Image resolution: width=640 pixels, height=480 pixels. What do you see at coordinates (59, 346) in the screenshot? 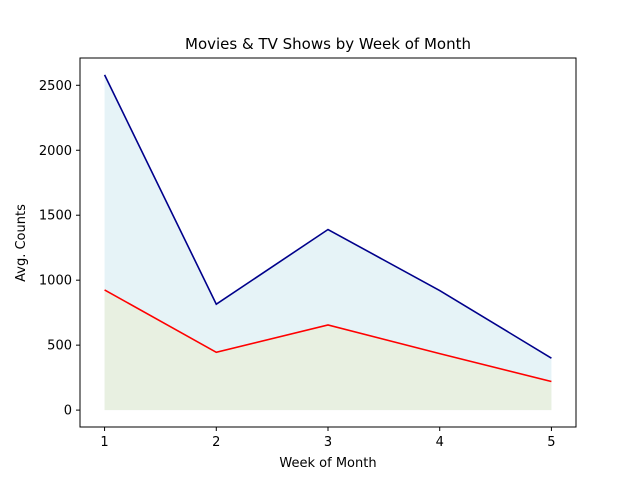
I see `y-tick-label: 500` at bounding box center [59, 346].